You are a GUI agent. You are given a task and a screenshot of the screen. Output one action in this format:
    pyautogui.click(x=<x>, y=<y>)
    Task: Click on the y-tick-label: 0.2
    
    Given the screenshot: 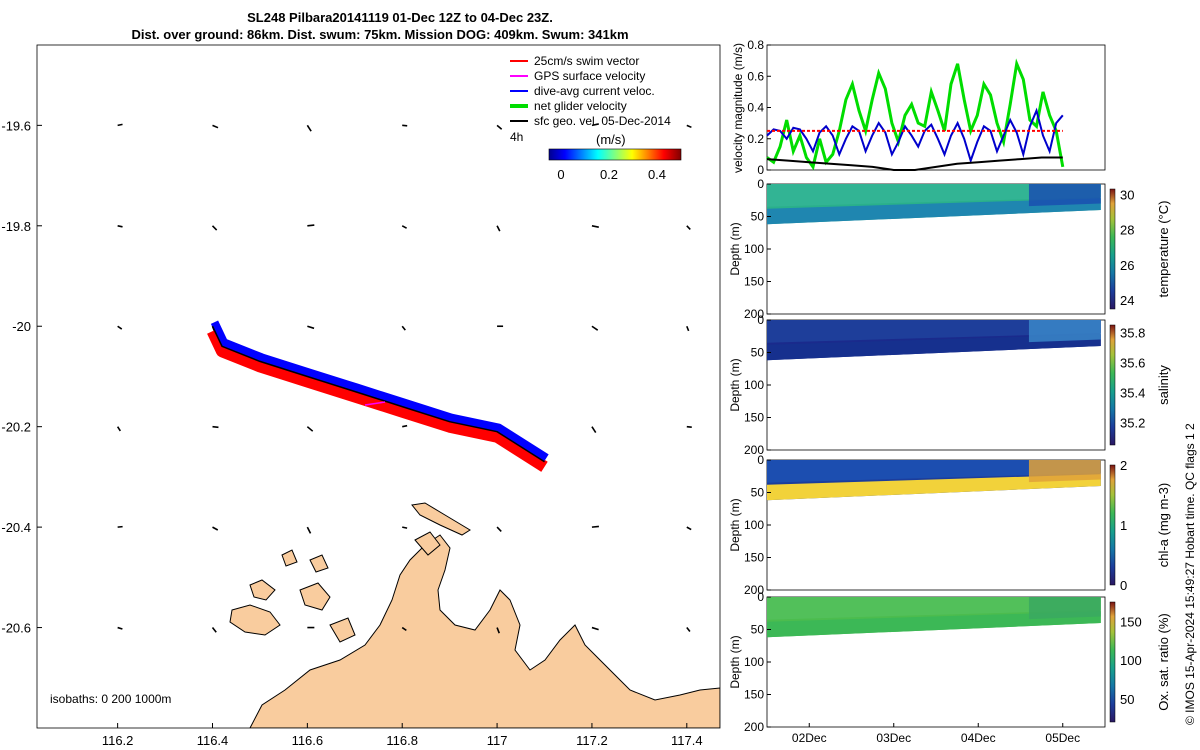 What is the action you would take?
    pyautogui.click(x=755, y=139)
    